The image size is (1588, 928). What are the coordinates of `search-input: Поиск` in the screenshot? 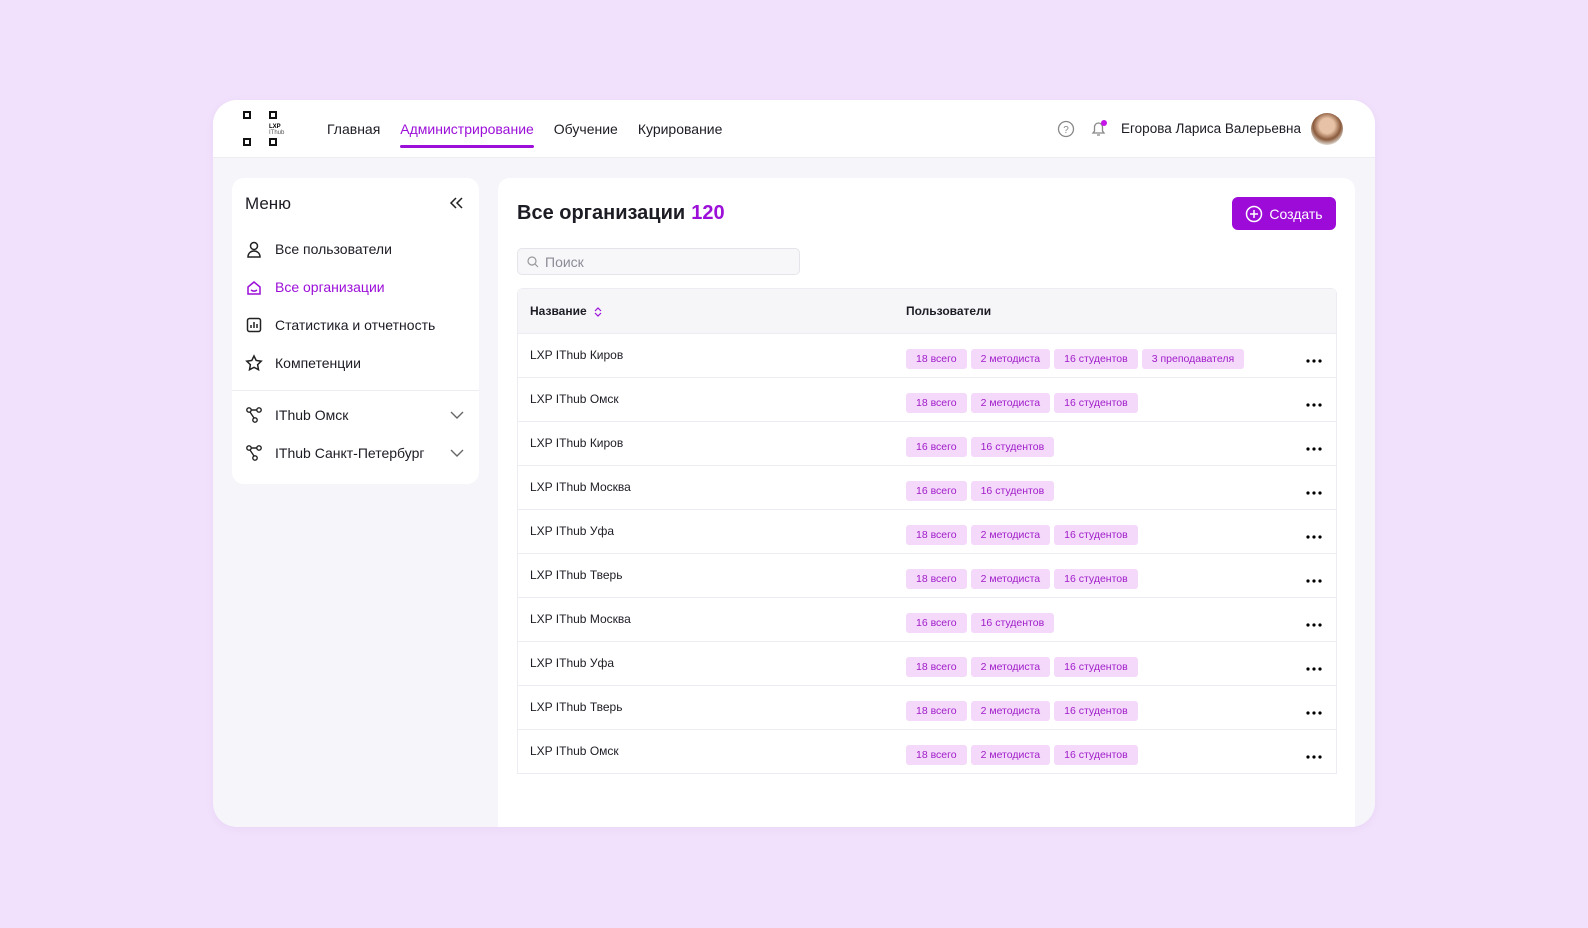 It's located at (658, 261).